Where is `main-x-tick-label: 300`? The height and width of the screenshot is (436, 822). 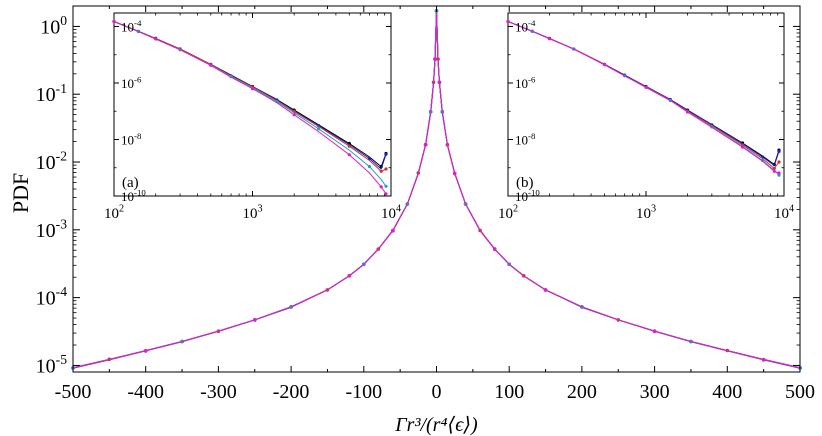 main-x-tick-label: 300 is located at coordinates (655, 392).